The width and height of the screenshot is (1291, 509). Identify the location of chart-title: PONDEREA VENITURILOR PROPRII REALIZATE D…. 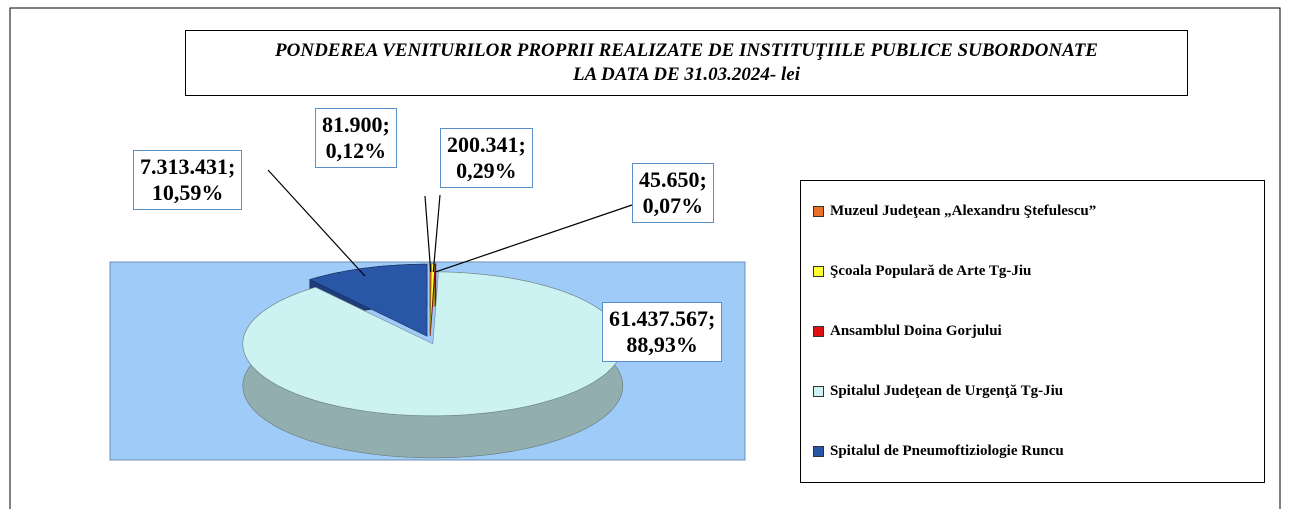
(686, 63).